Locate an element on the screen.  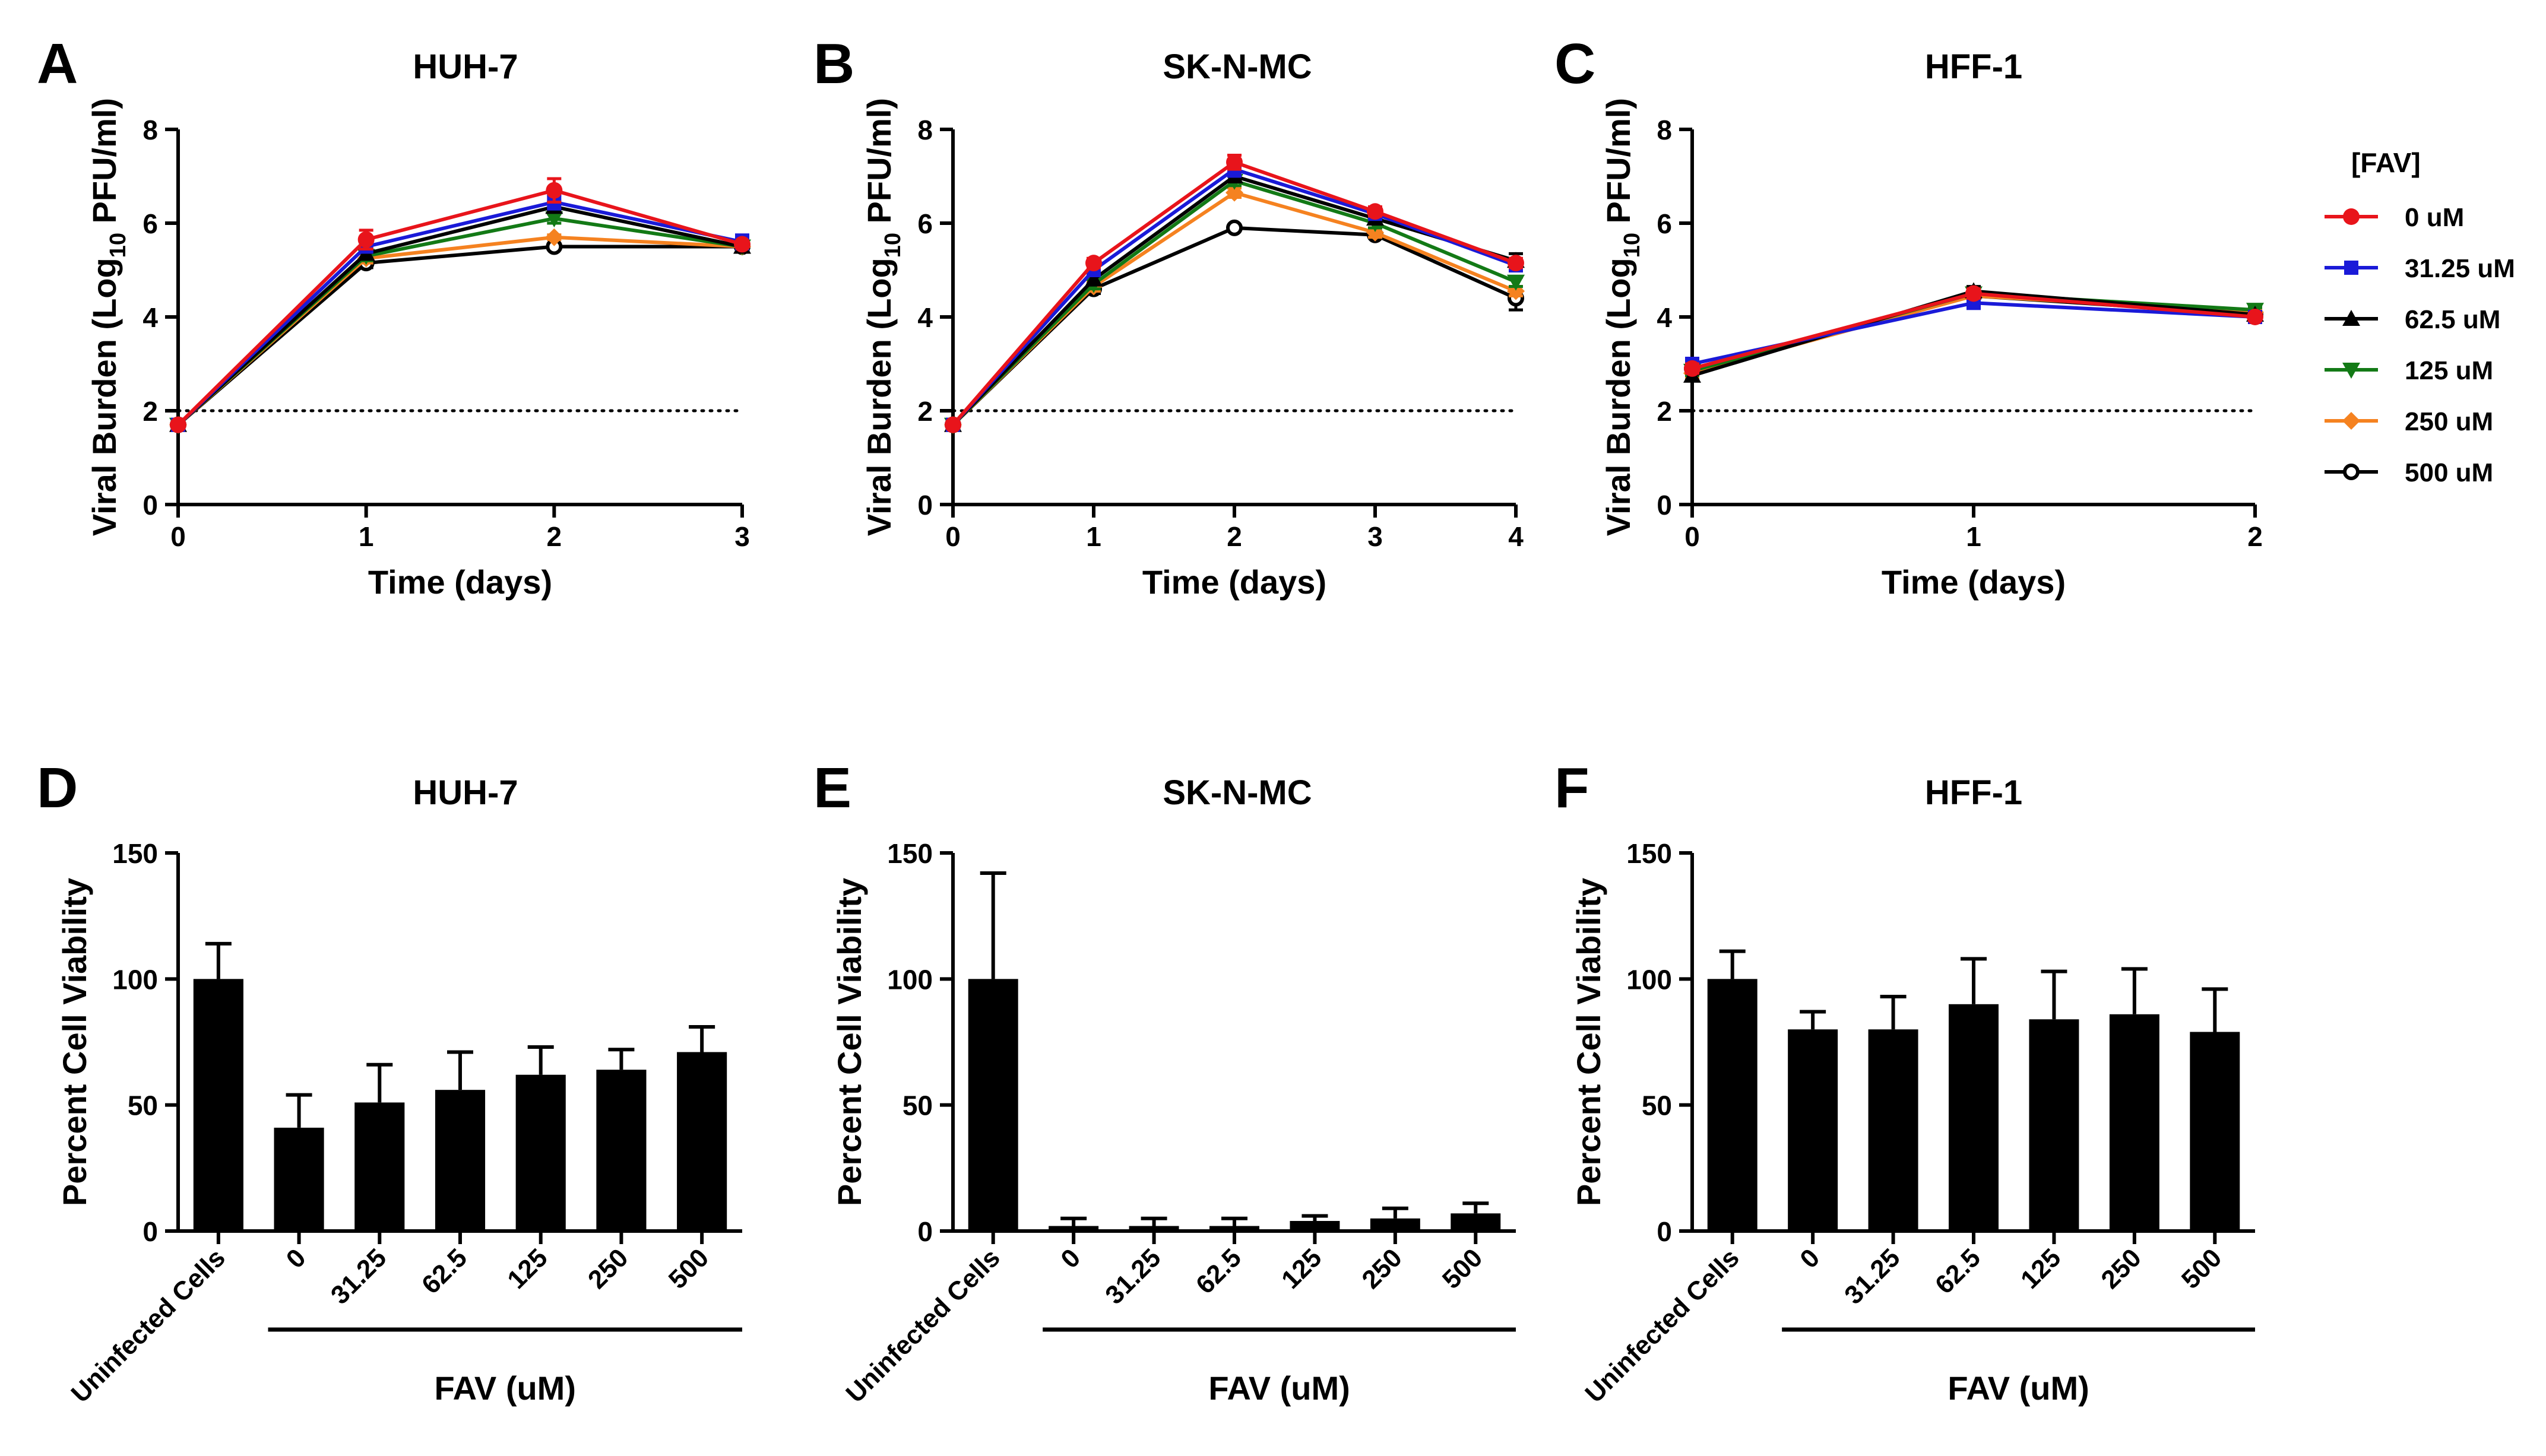
y-axis-label: Percent Cell Viability is located at coordinates (74, 1042).